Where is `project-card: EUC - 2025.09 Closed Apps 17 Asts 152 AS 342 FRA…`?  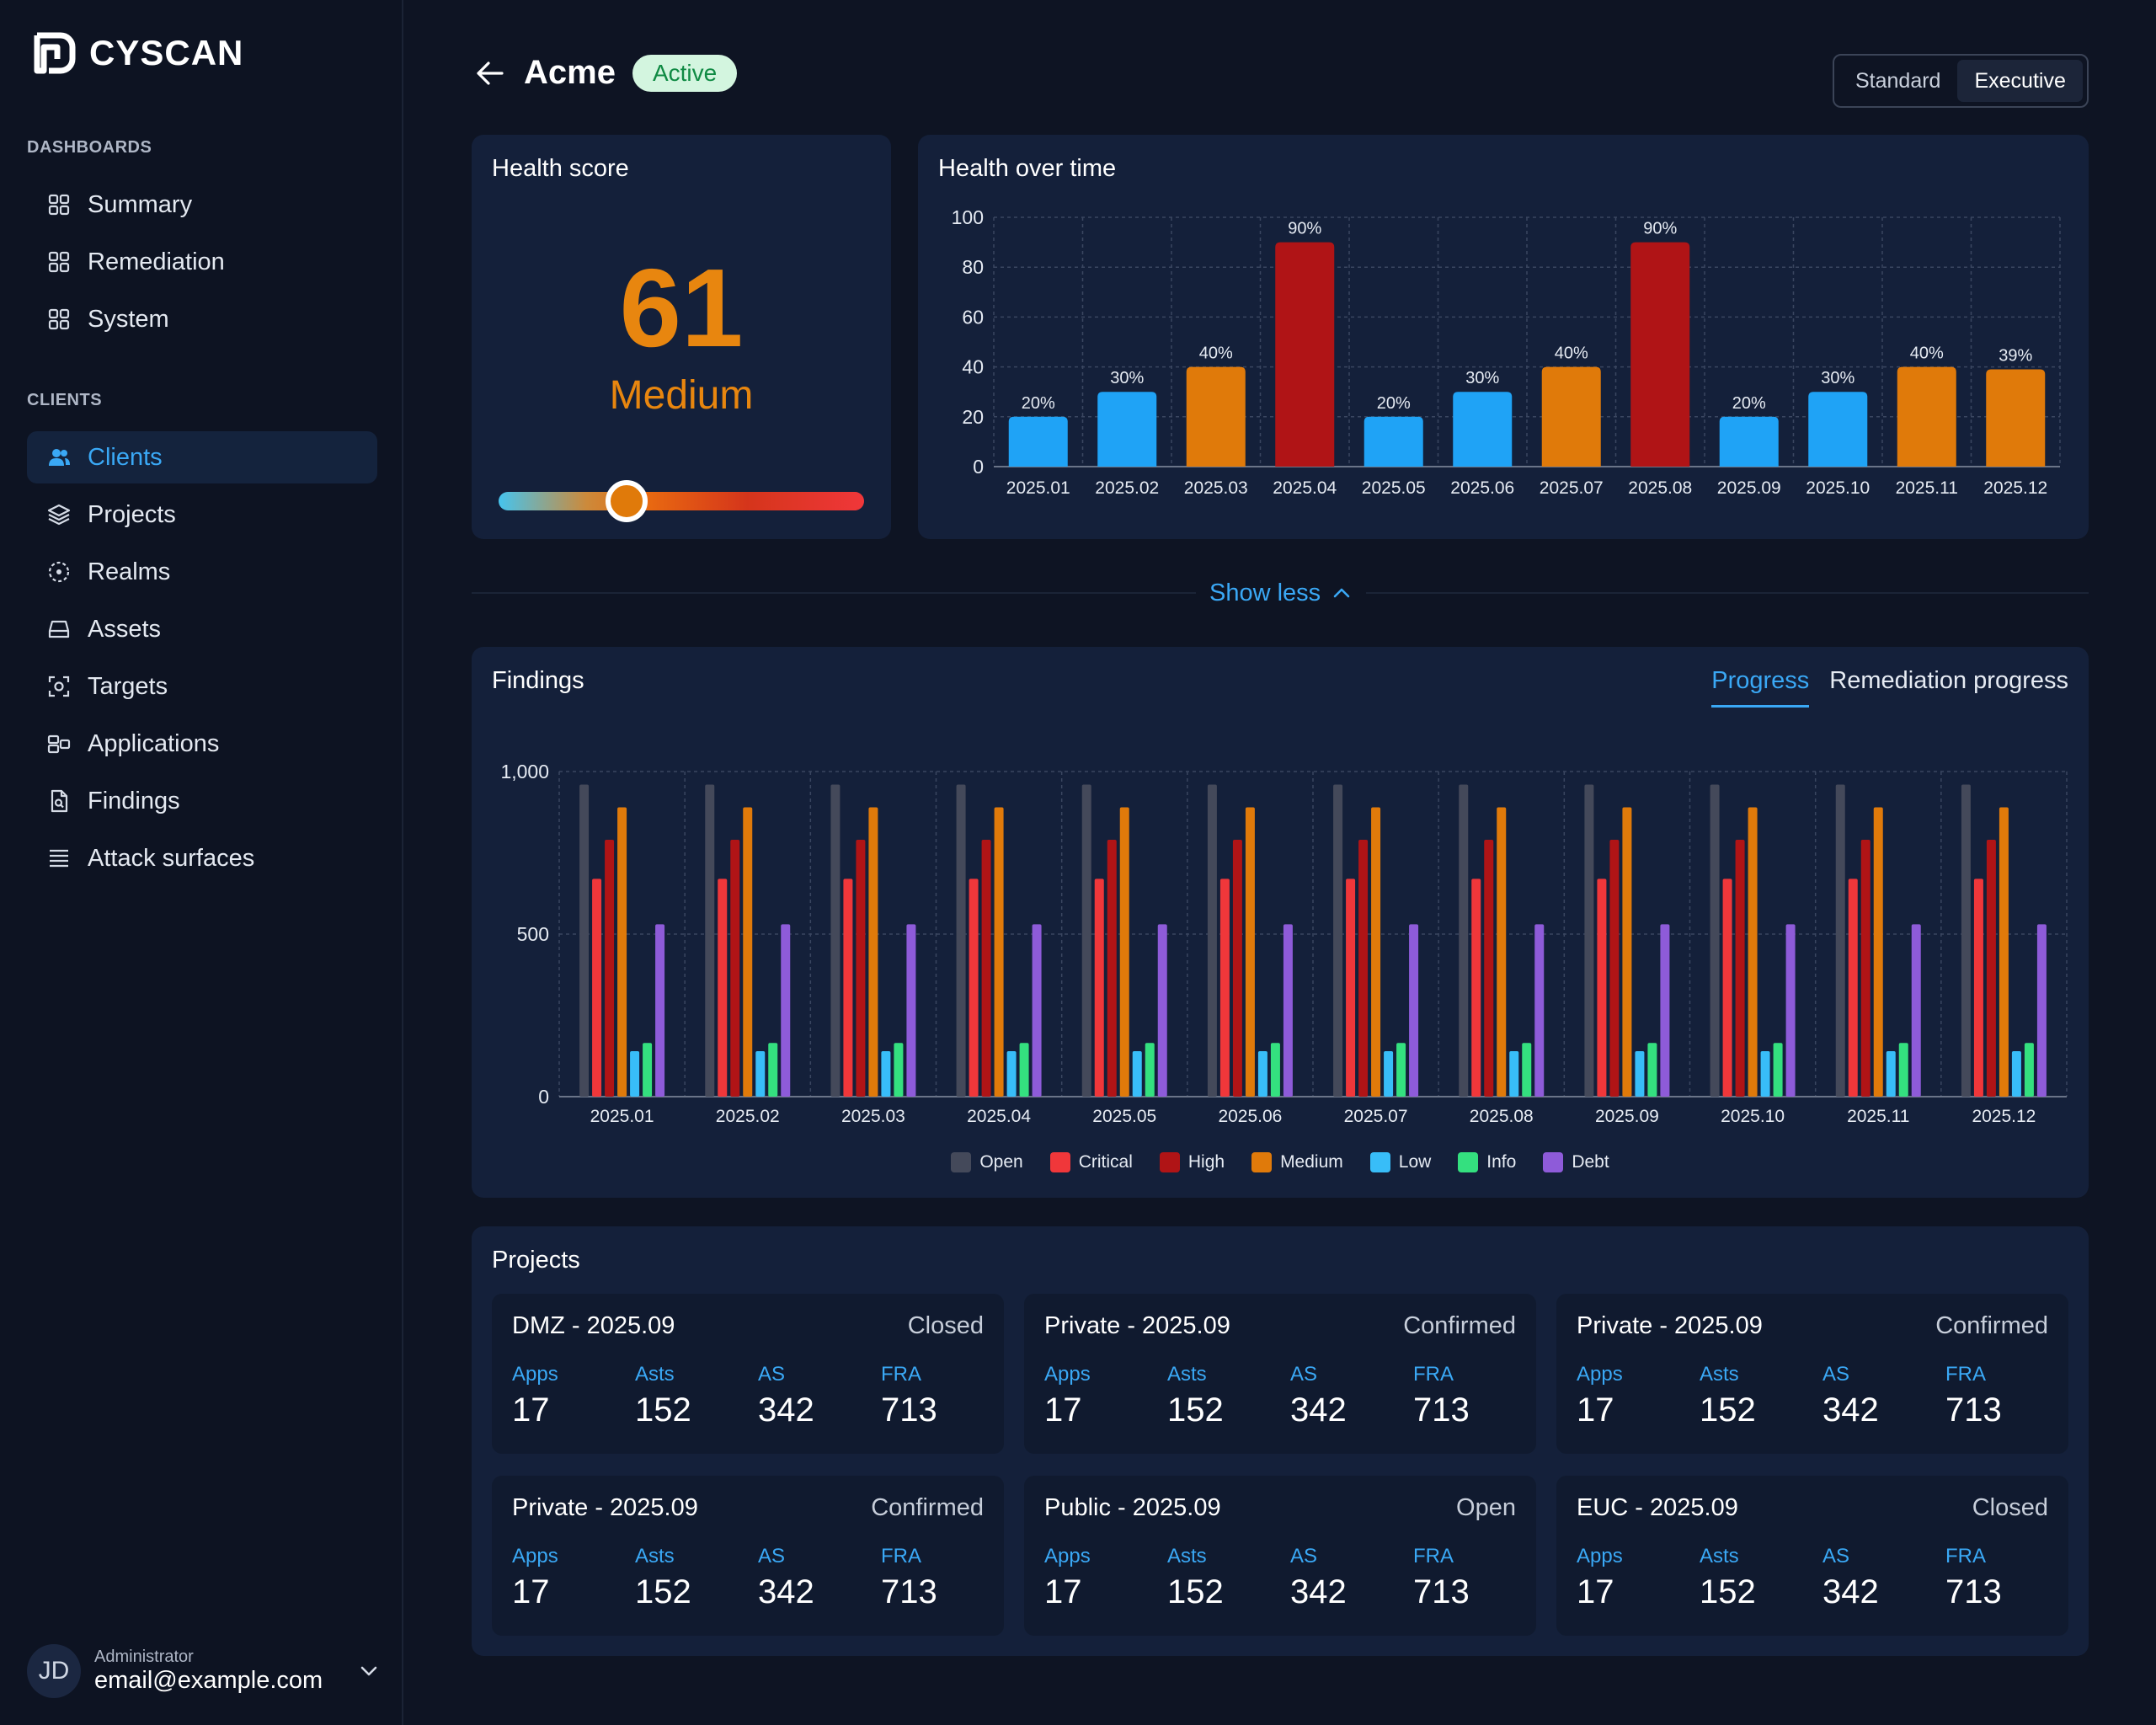 project-card: EUC - 2025.09 Closed Apps 17 Asts 152 AS 342 FRA… is located at coordinates (1812, 1556).